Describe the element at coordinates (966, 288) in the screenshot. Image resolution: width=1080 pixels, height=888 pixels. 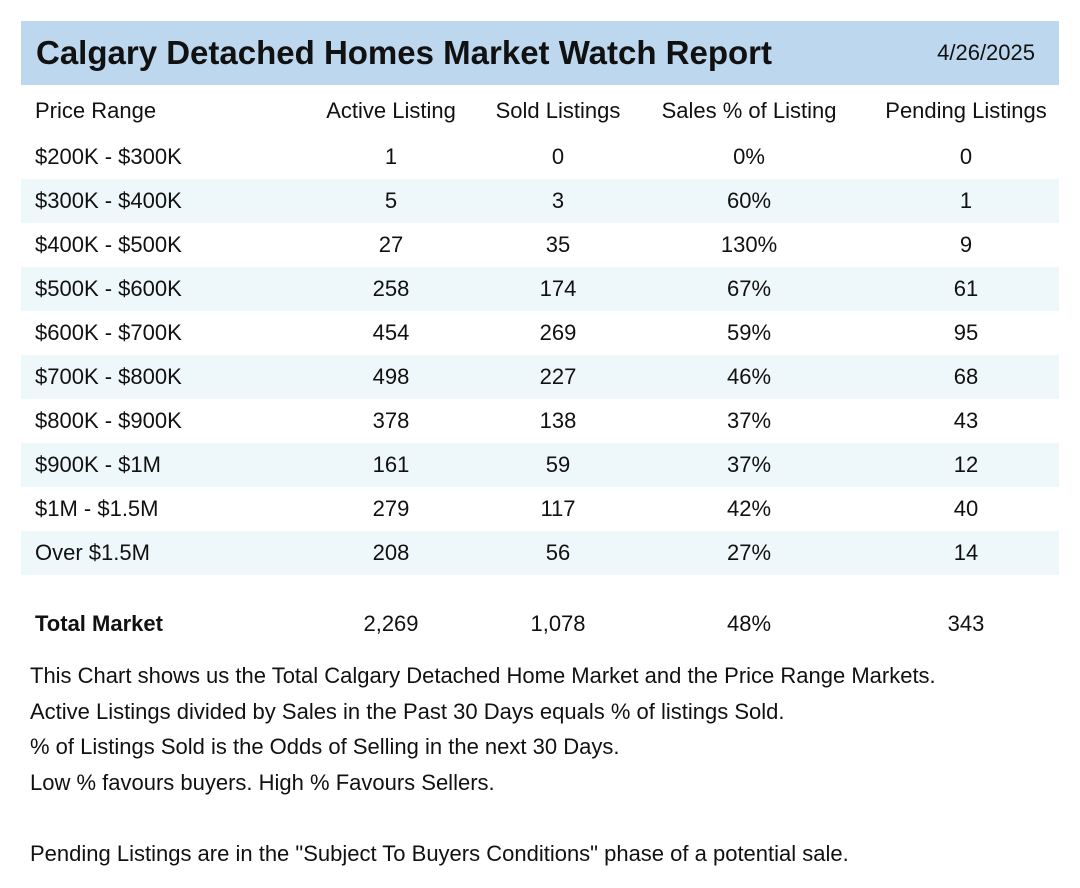
I see `pending-listings-cell: 61` at that location.